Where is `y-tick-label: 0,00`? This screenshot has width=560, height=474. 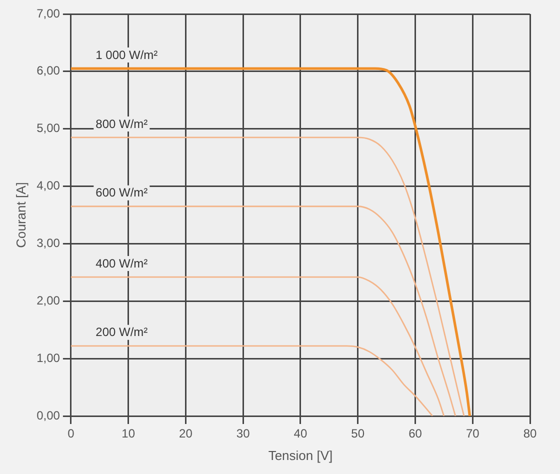 y-tick-label: 0,00 is located at coordinates (48, 415).